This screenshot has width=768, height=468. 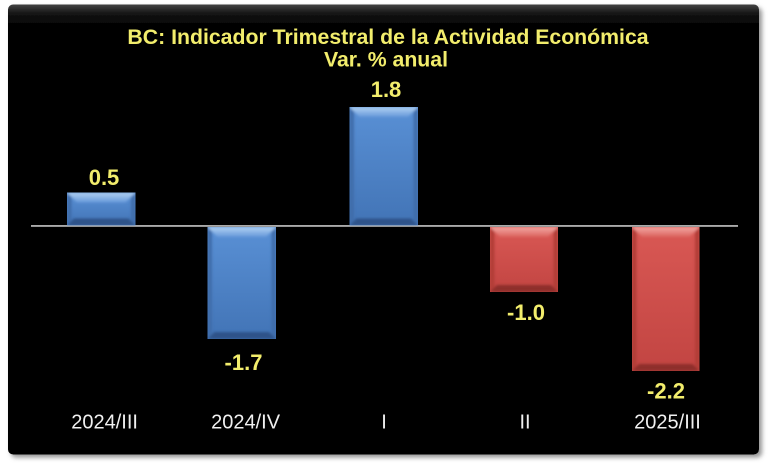 What do you see at coordinates (104, 423) in the screenshot?
I see `svg-text: 2024/III` at bounding box center [104, 423].